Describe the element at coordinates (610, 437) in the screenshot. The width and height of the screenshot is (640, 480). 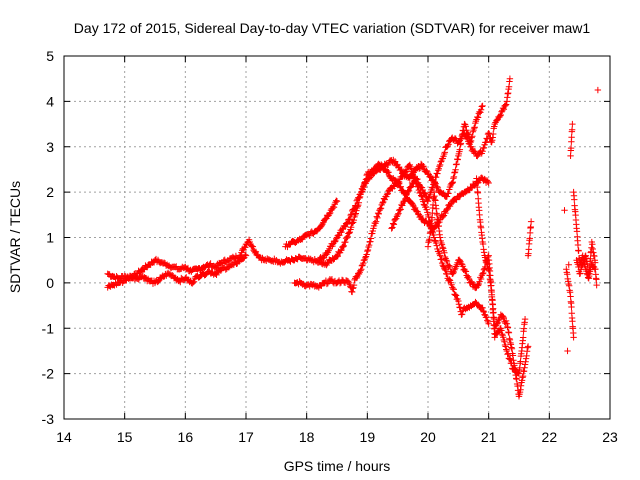
I see `x-tick-label: 23` at that location.